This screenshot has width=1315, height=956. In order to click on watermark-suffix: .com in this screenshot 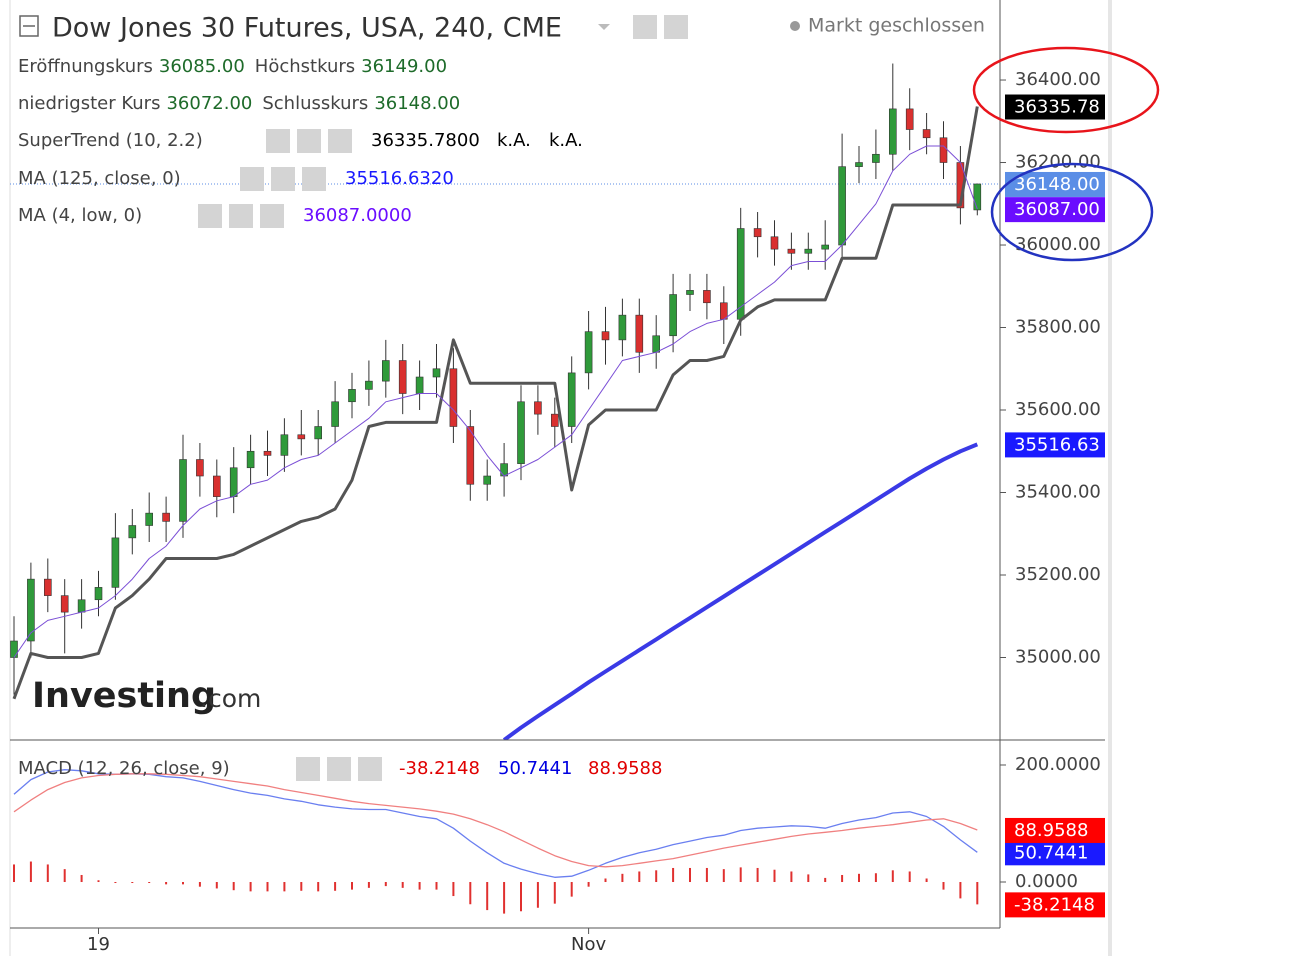, I will do `click(230, 698)`.